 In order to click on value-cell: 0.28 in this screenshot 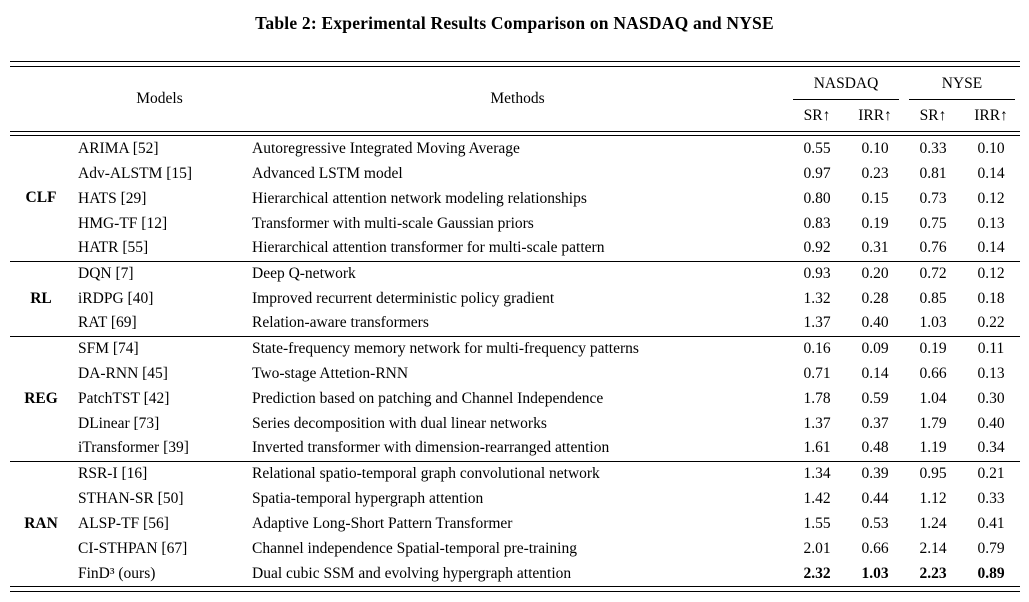, I will do `click(875, 298)`.